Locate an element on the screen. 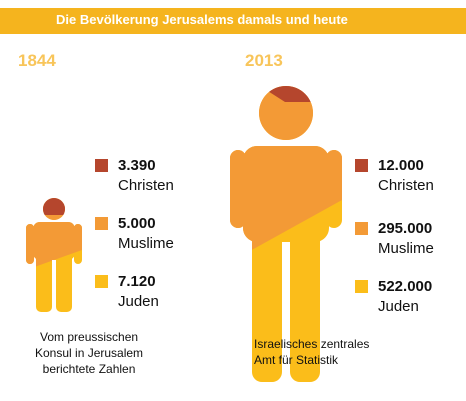 Image resolution: width=466 pixels, height=401 pixels. source-line: berichtete Zahlen is located at coordinates (89, 369).